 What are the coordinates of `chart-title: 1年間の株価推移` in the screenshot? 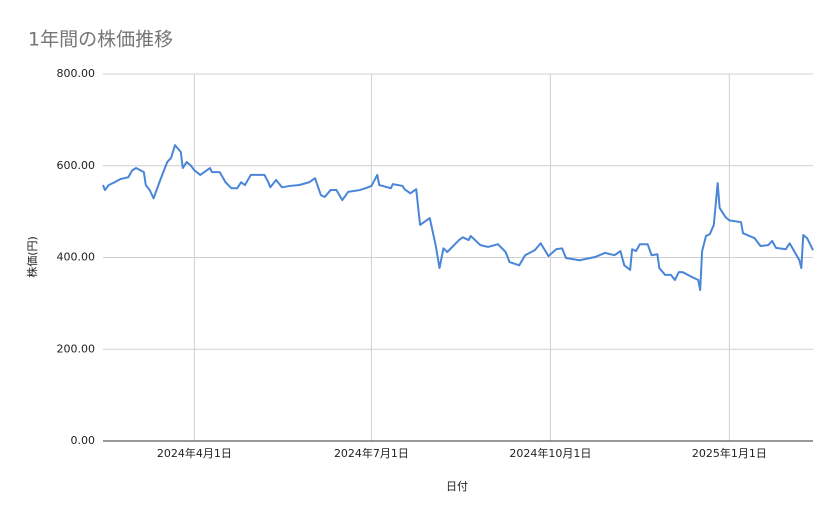 It's located at (100, 40).